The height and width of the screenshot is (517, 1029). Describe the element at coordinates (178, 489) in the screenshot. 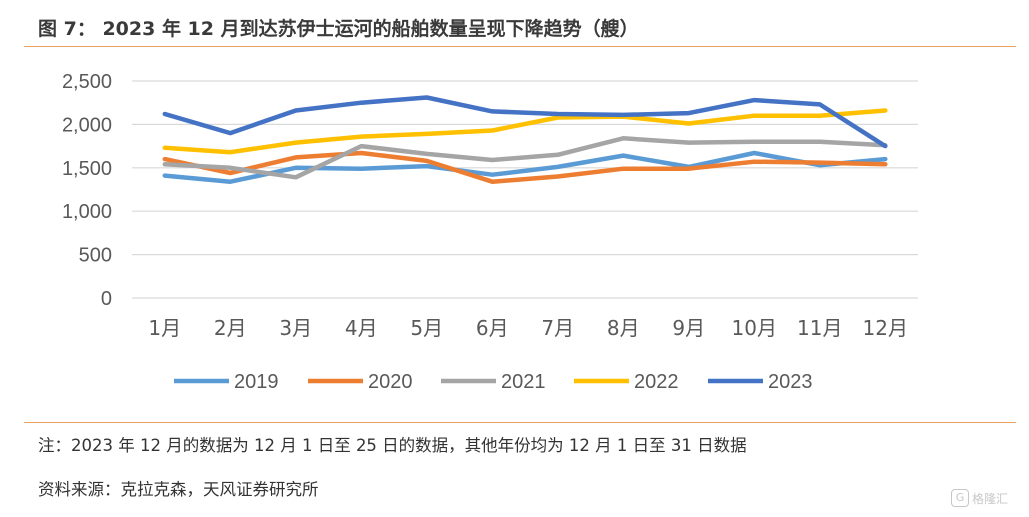

I see `chart-source: 资料来源：克拉克森，天风证券研究所` at that location.